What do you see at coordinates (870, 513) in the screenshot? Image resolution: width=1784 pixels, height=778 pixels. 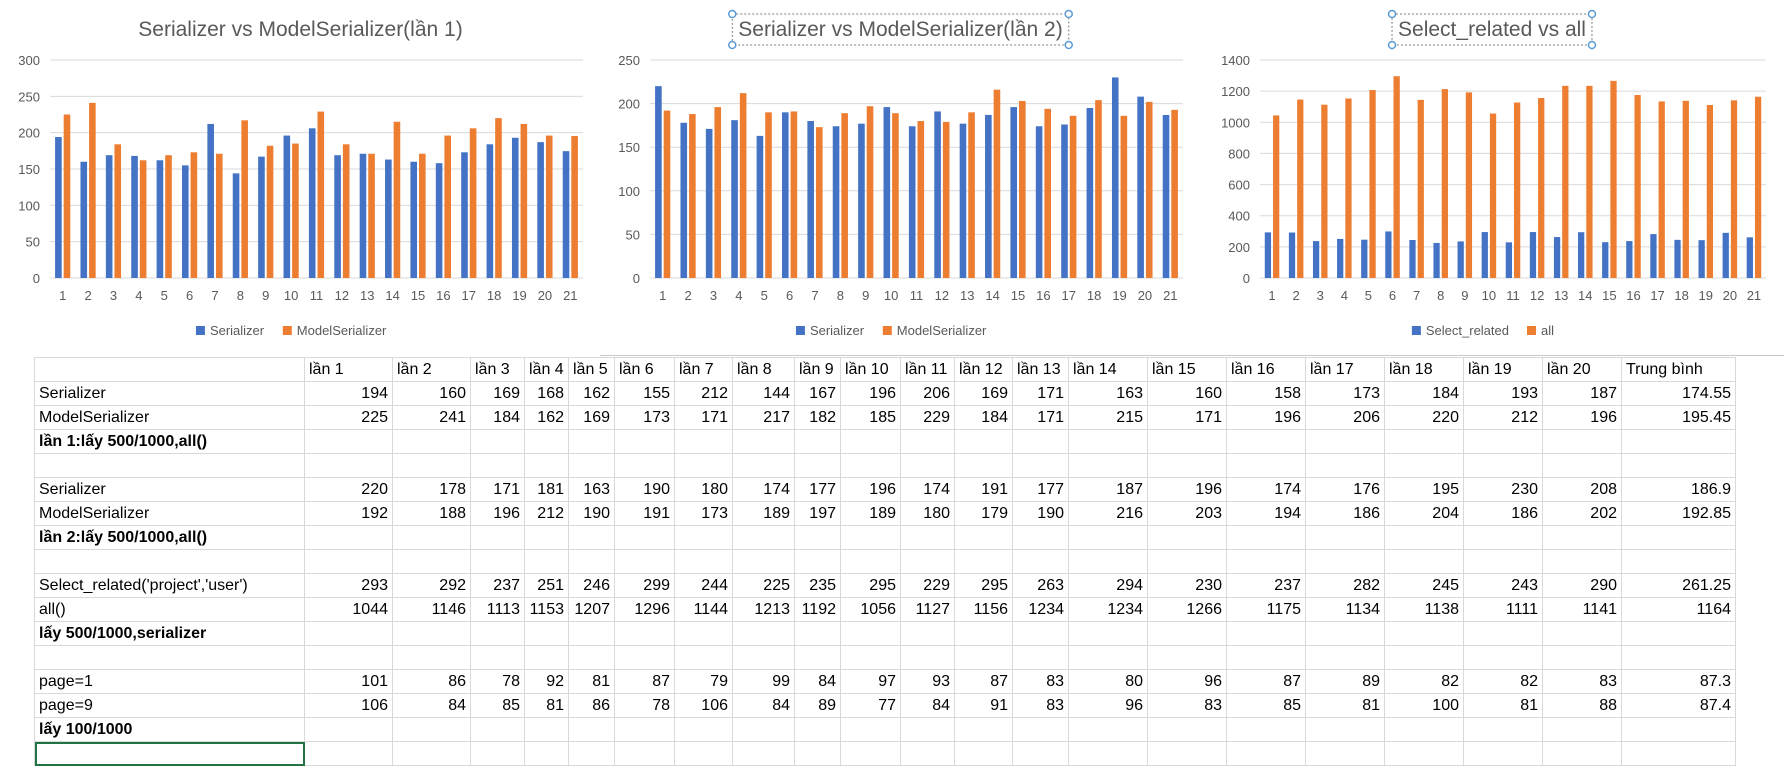 I see `data-cell: 189` at bounding box center [870, 513].